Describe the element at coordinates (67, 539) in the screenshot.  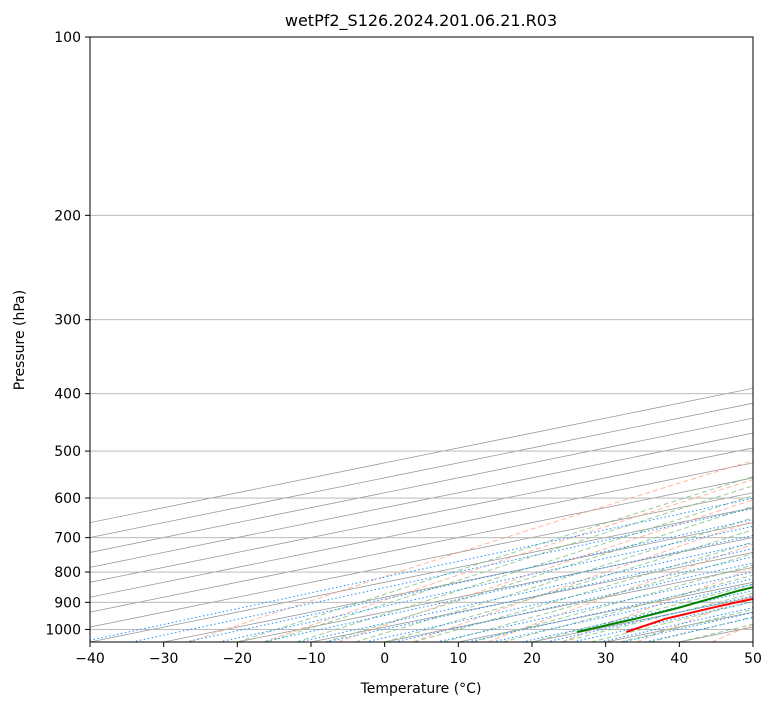
I see `y-tick-label: 700` at that location.